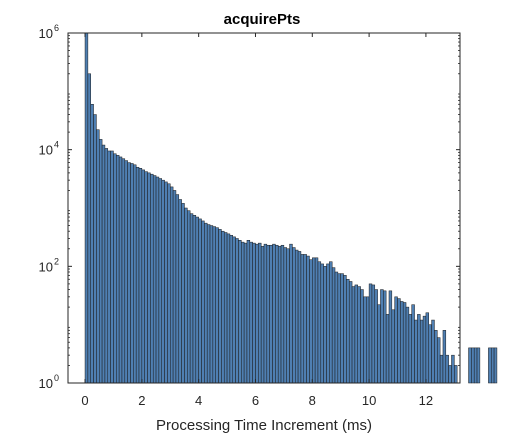 This screenshot has height=434, width=506. I want to click on y-tick-exponent: 2, so click(56, 261).